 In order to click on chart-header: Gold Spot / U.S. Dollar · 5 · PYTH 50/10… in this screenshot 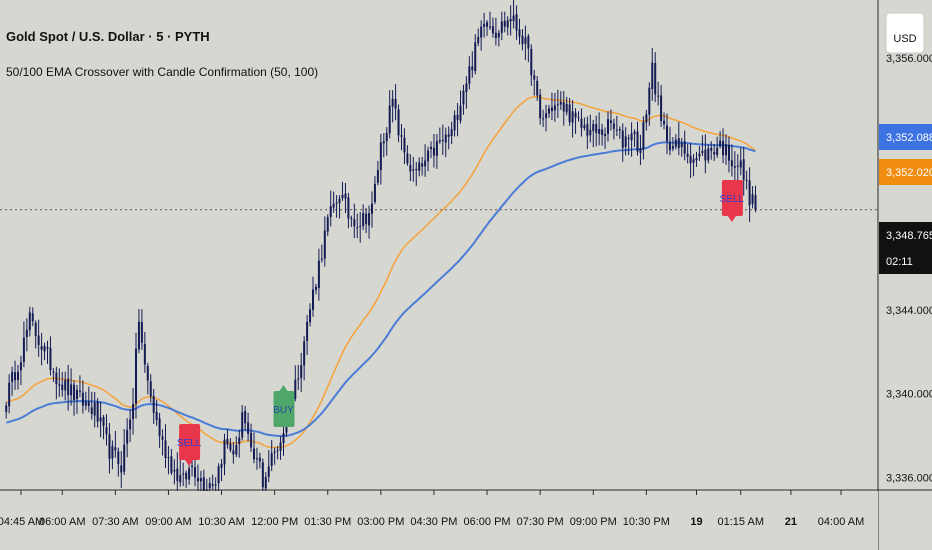, I will do `click(162, 54)`.